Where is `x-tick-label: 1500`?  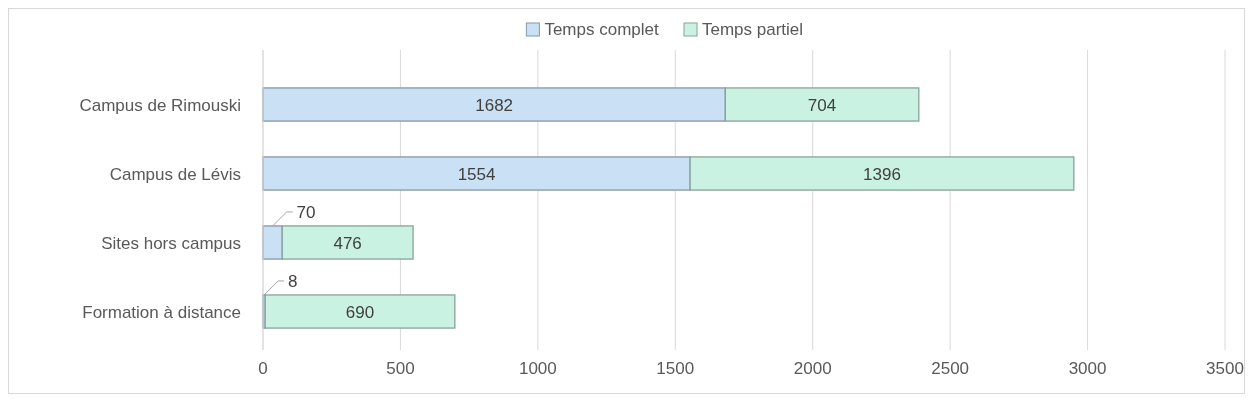 x-tick-label: 1500 is located at coordinates (675, 368).